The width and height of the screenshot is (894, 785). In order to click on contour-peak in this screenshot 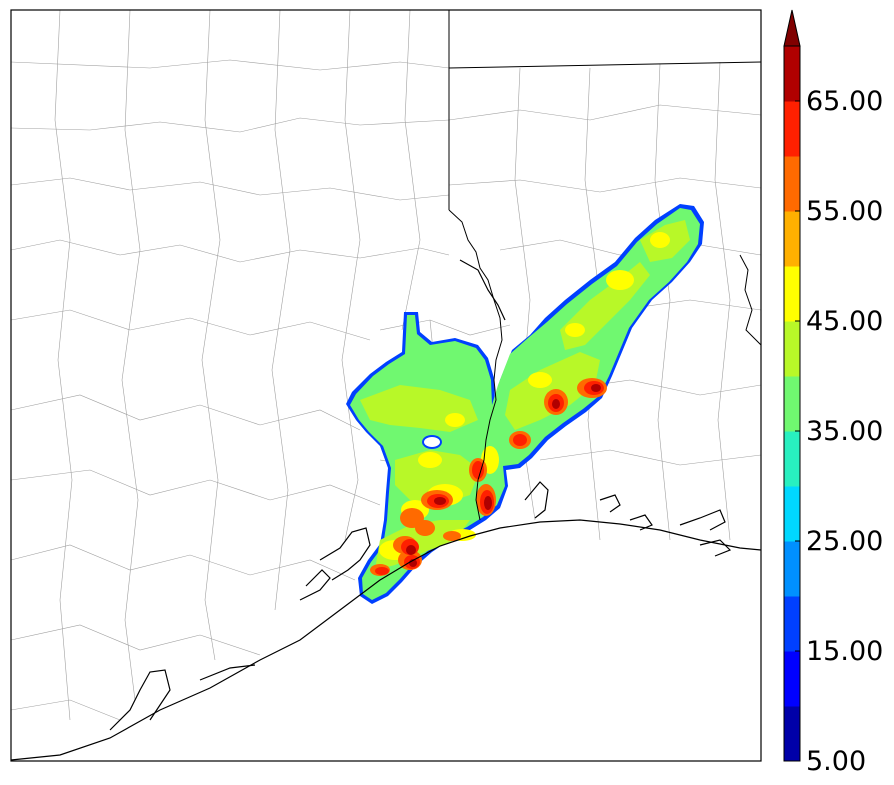, I will do `click(503, 475)`.